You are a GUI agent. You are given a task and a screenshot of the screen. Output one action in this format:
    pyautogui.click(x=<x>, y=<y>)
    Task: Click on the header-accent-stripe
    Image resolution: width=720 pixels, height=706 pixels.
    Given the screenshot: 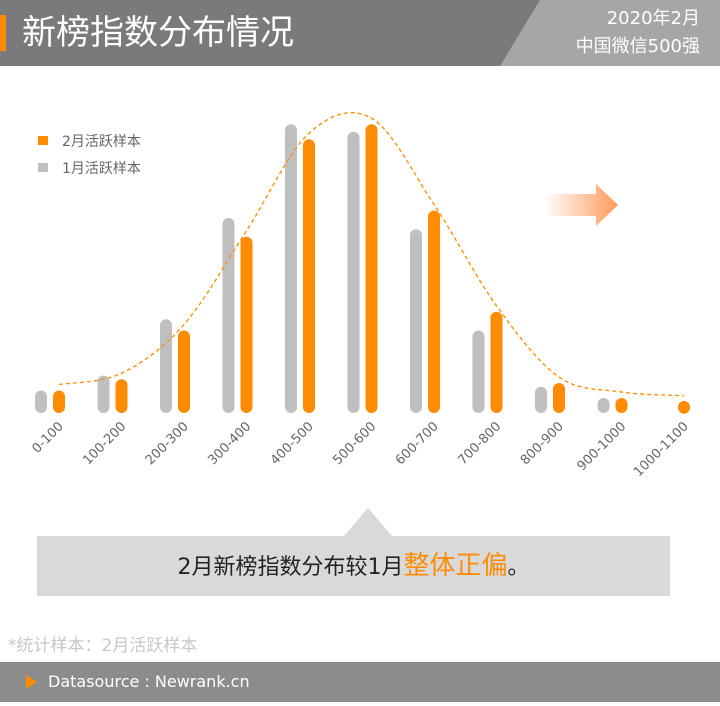 What is the action you would take?
    pyautogui.click(x=3, y=33)
    